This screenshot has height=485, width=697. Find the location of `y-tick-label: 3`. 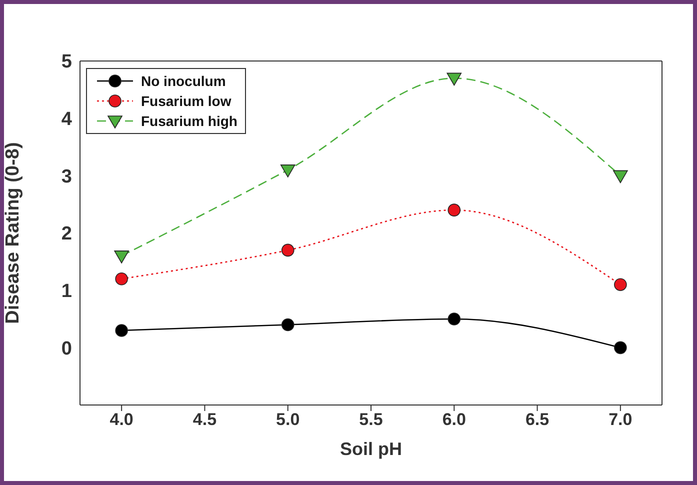

y-tick-label: 3 is located at coordinates (66, 177).